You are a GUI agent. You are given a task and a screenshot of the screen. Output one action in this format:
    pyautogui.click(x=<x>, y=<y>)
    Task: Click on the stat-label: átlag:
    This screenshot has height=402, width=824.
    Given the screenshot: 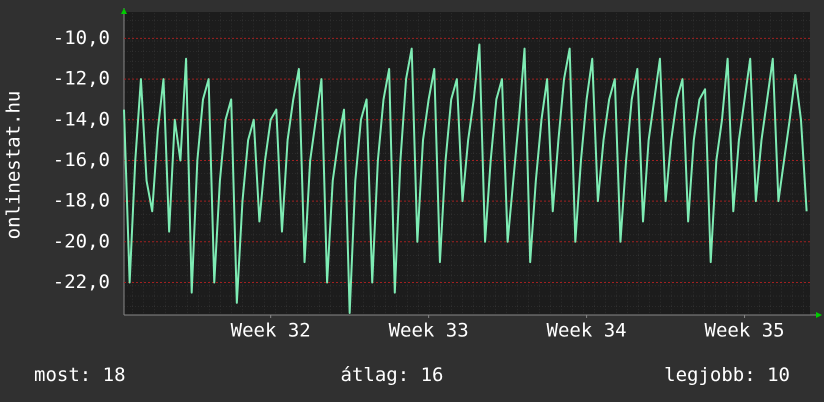 What is the action you would take?
    pyautogui.click(x=375, y=375)
    